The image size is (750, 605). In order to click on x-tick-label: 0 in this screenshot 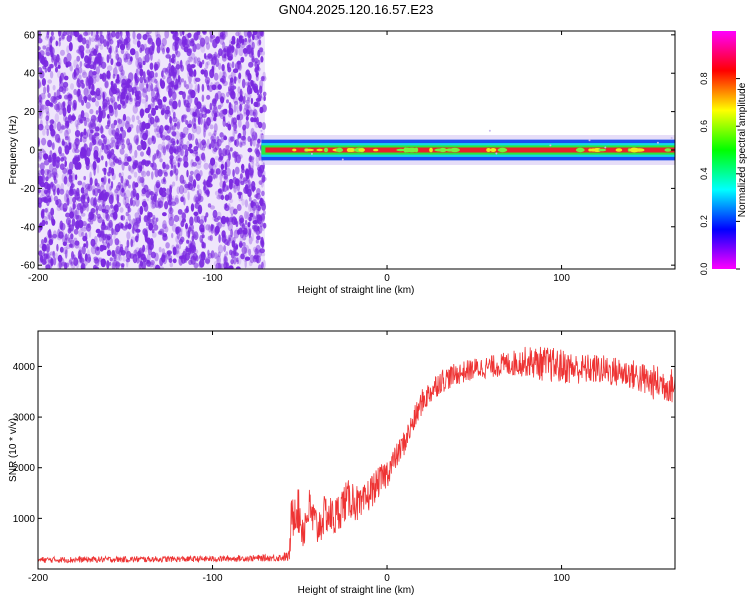, I will do `click(387, 578)`.